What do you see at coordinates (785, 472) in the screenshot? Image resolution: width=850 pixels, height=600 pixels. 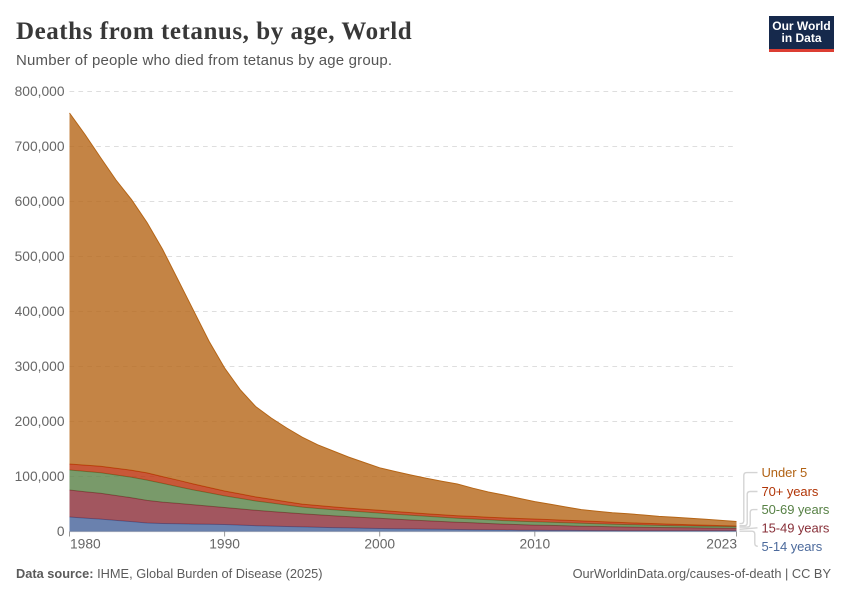 I see `svg-text: Under 5` at bounding box center [785, 472].